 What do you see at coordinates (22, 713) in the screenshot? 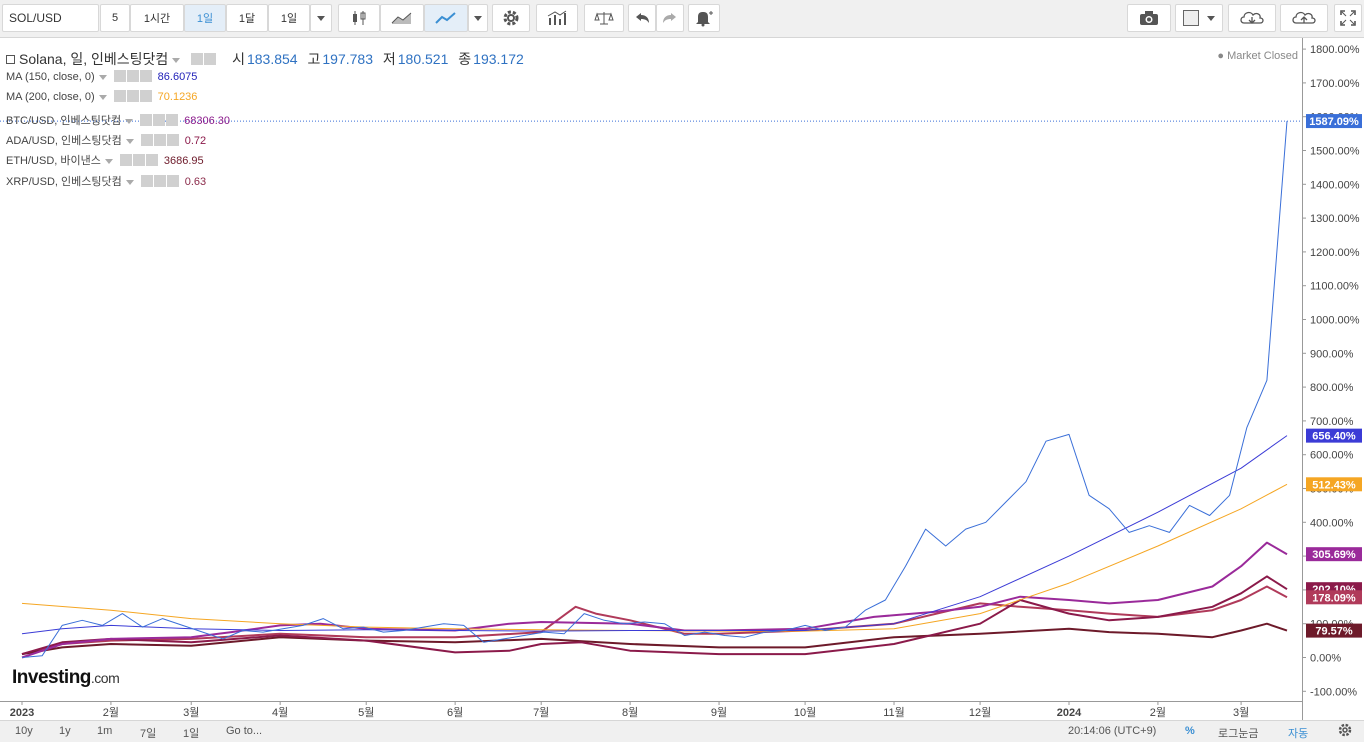
I see `x-tick-label: 2023` at bounding box center [22, 713].